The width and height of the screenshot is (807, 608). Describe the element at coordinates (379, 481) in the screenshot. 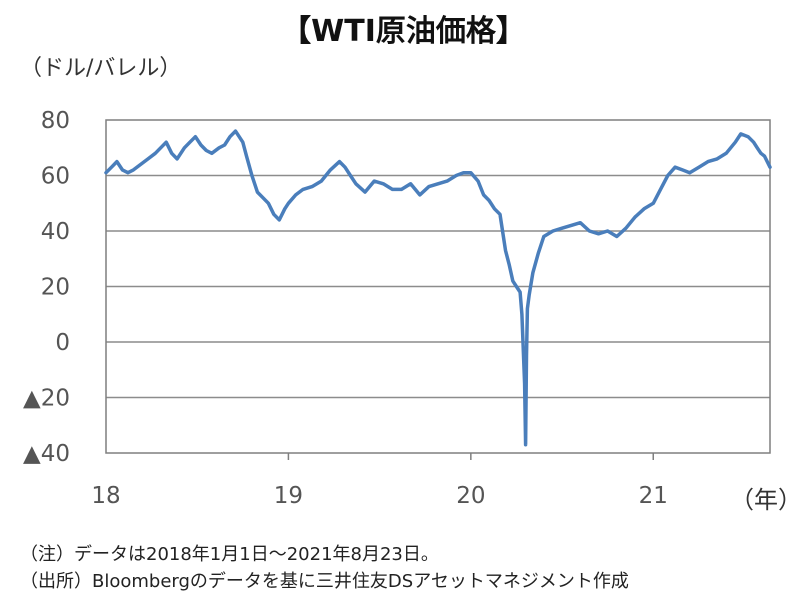

I see `x-tick-labels: 18 19 20 21` at that location.